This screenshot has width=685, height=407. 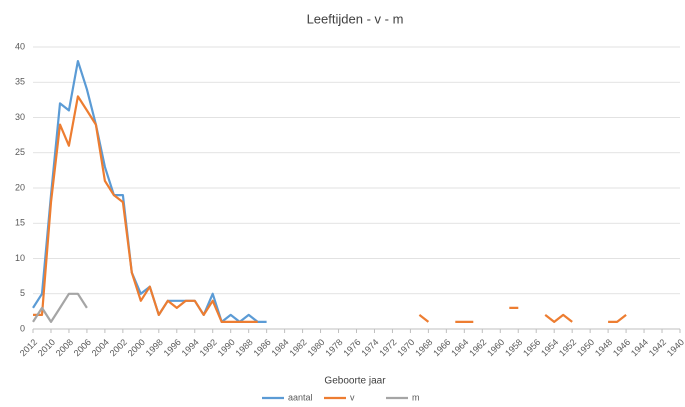 What do you see at coordinates (20, 82) in the screenshot?
I see `y-tick-label: 35` at bounding box center [20, 82].